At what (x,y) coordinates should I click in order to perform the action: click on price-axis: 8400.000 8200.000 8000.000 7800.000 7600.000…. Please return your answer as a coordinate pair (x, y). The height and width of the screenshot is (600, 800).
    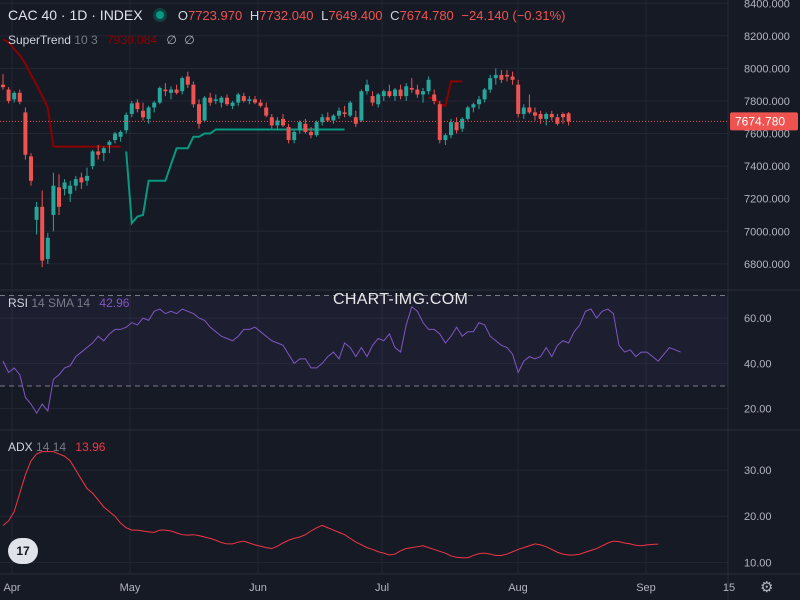
    Looking at the image, I should click on (767, 284).